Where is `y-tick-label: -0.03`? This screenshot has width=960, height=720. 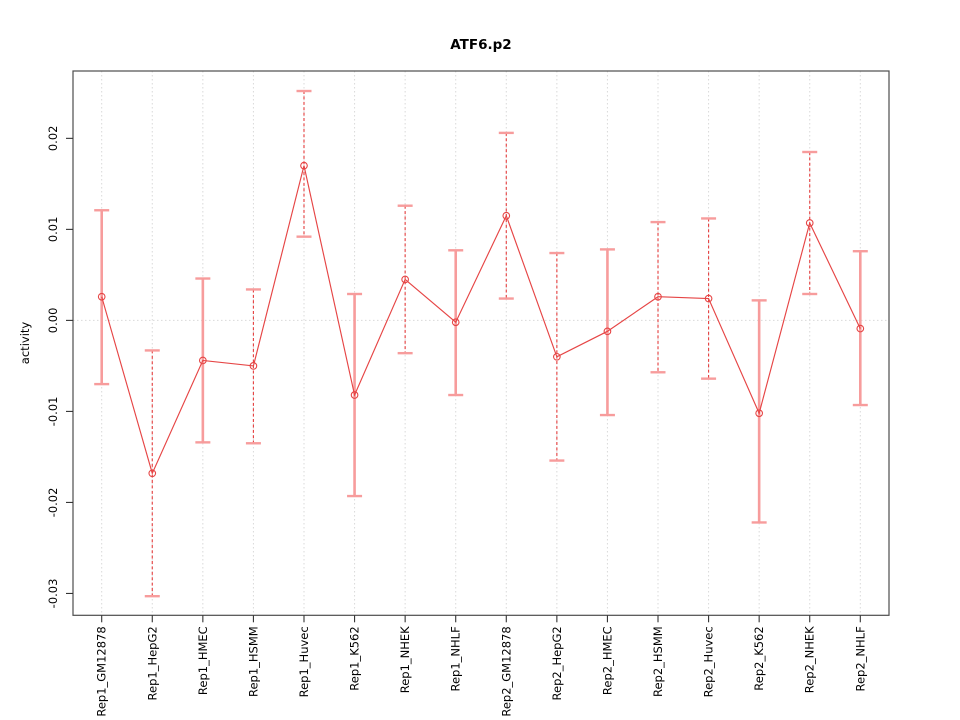 y-tick-label: -0.03 is located at coordinates (53, 594).